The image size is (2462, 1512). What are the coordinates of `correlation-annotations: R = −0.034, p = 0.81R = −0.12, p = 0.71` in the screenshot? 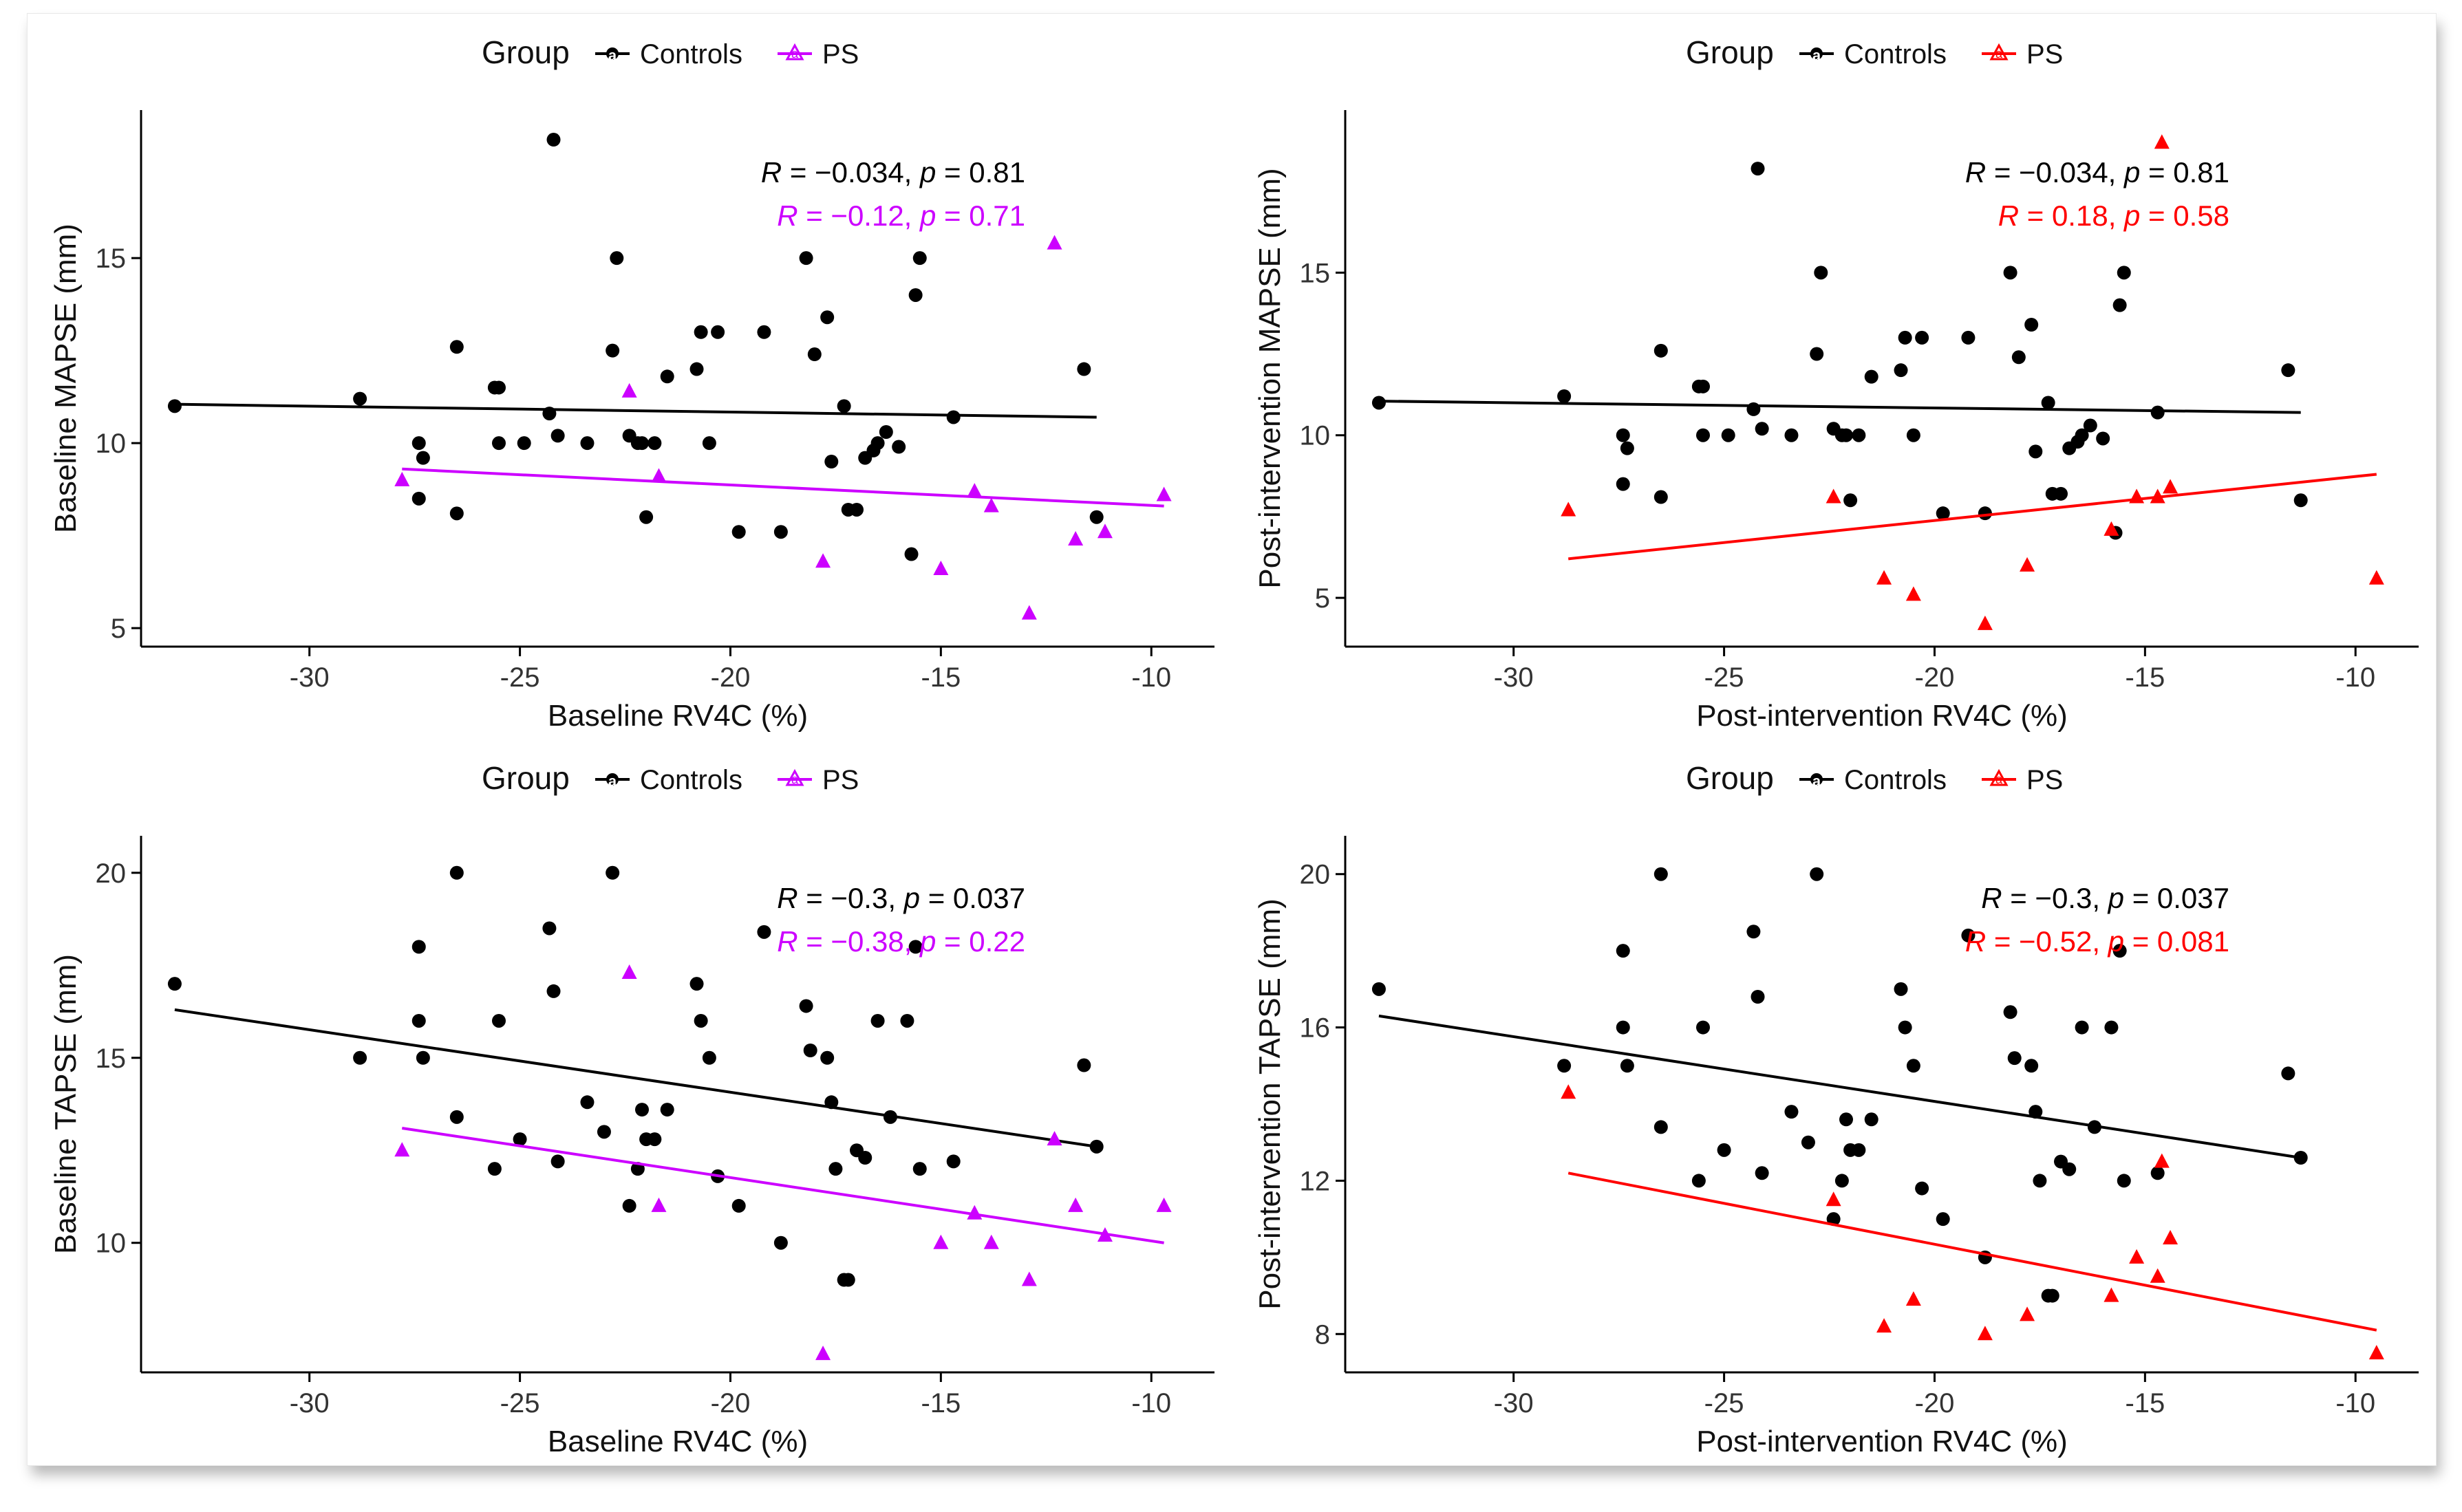 It's located at (893, 194).